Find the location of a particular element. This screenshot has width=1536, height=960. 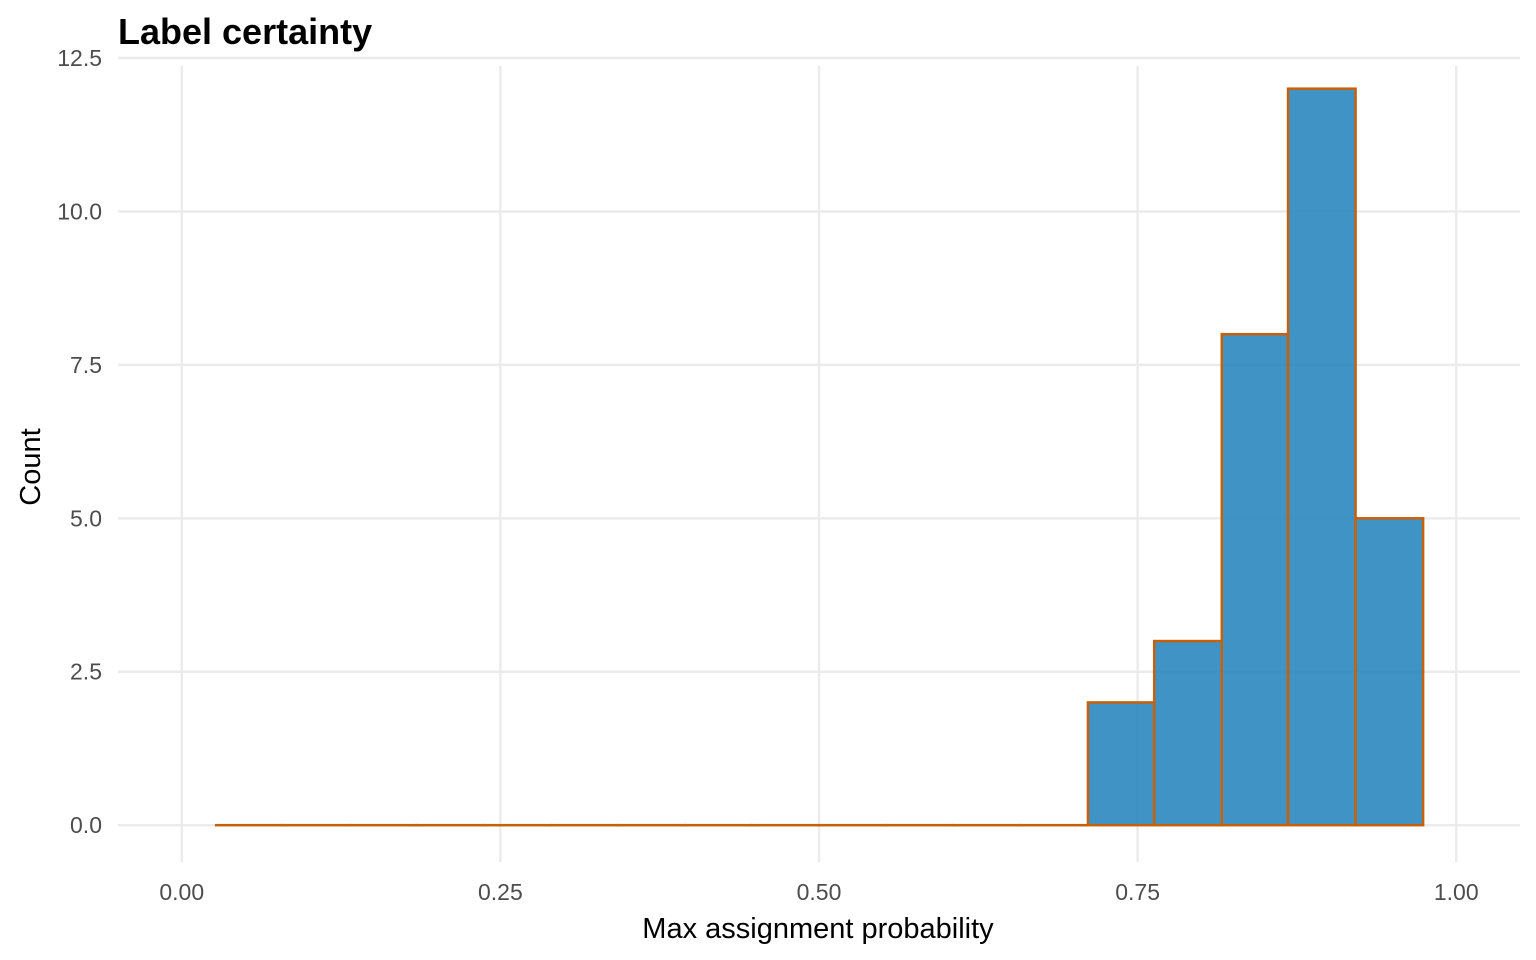

x-tick-label: 0.25 is located at coordinates (500, 892).